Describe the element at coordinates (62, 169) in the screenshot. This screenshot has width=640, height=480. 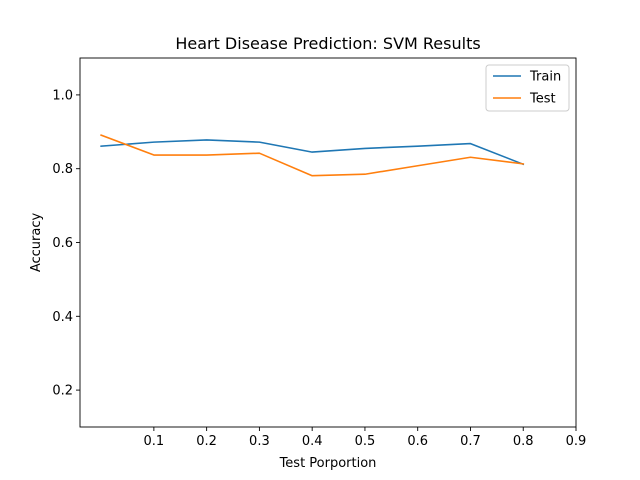
I see `y-tick-label: 0.8` at that location.